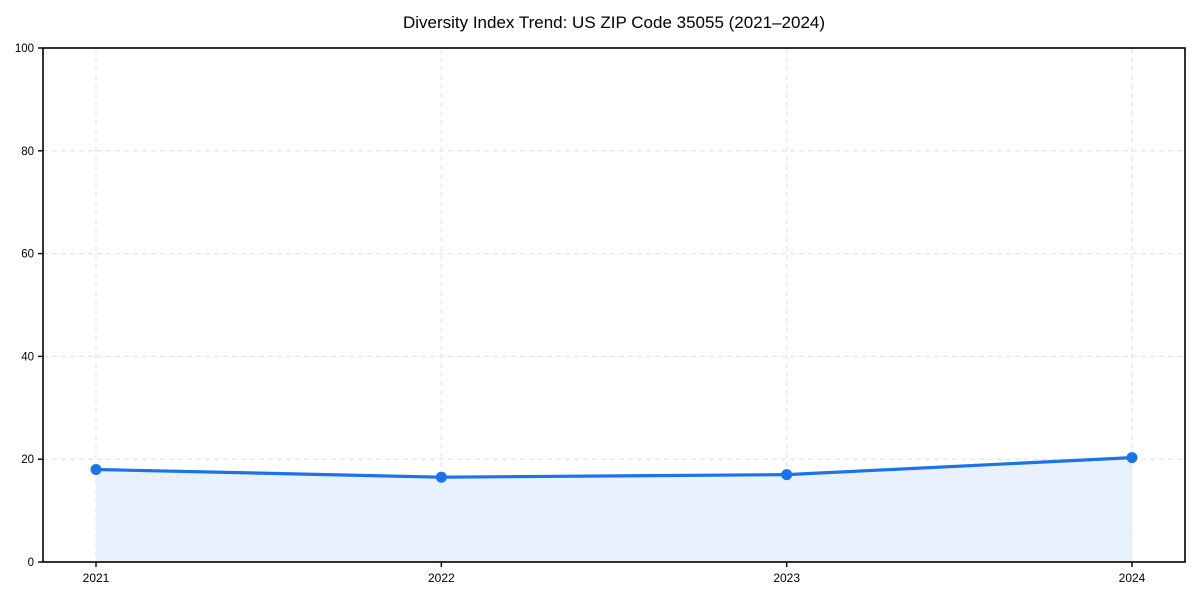  I want to click on trend-line, so click(614, 467).